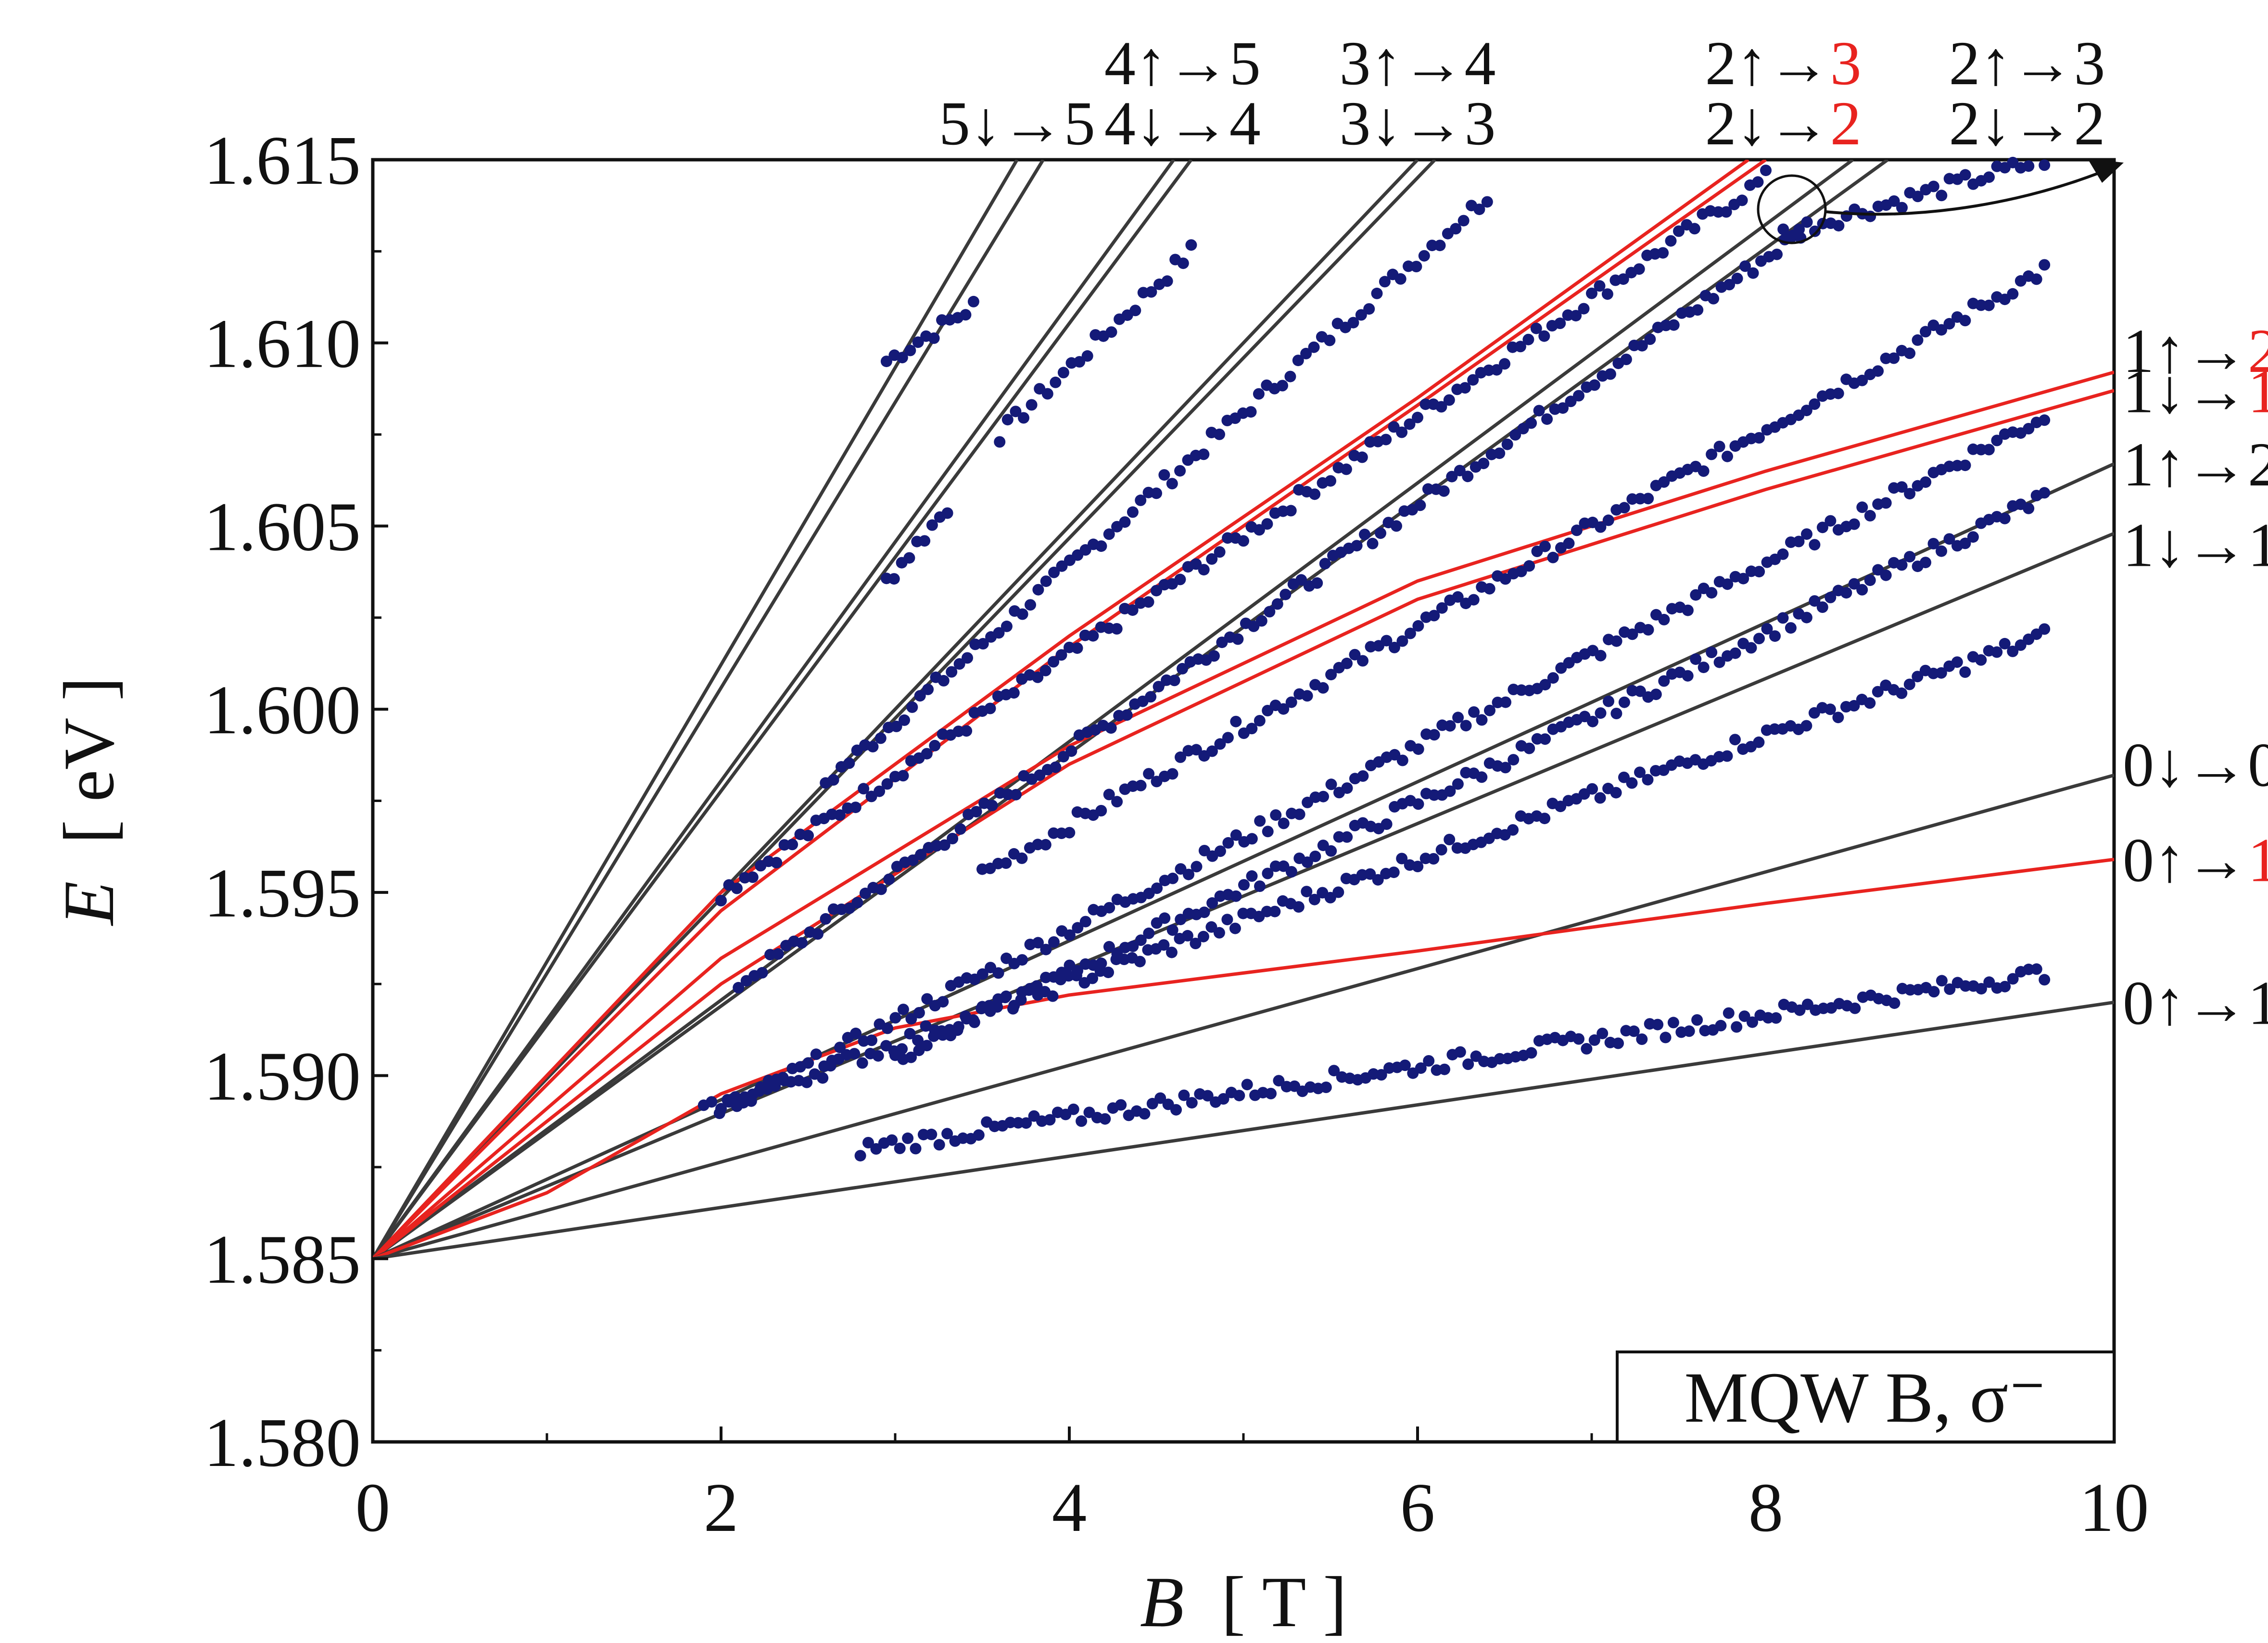 The width and height of the screenshot is (2268, 1643). Describe the element at coordinates (1182, 123) in the screenshot. I see `transition-label-top: 4↓→4` at that location.